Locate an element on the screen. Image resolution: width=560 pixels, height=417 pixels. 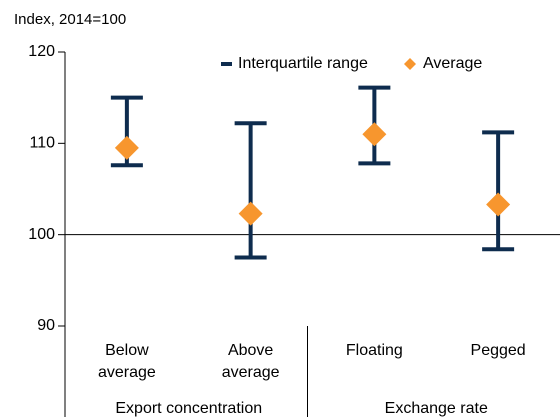
legend-swatch is located at coordinates (410, 64).